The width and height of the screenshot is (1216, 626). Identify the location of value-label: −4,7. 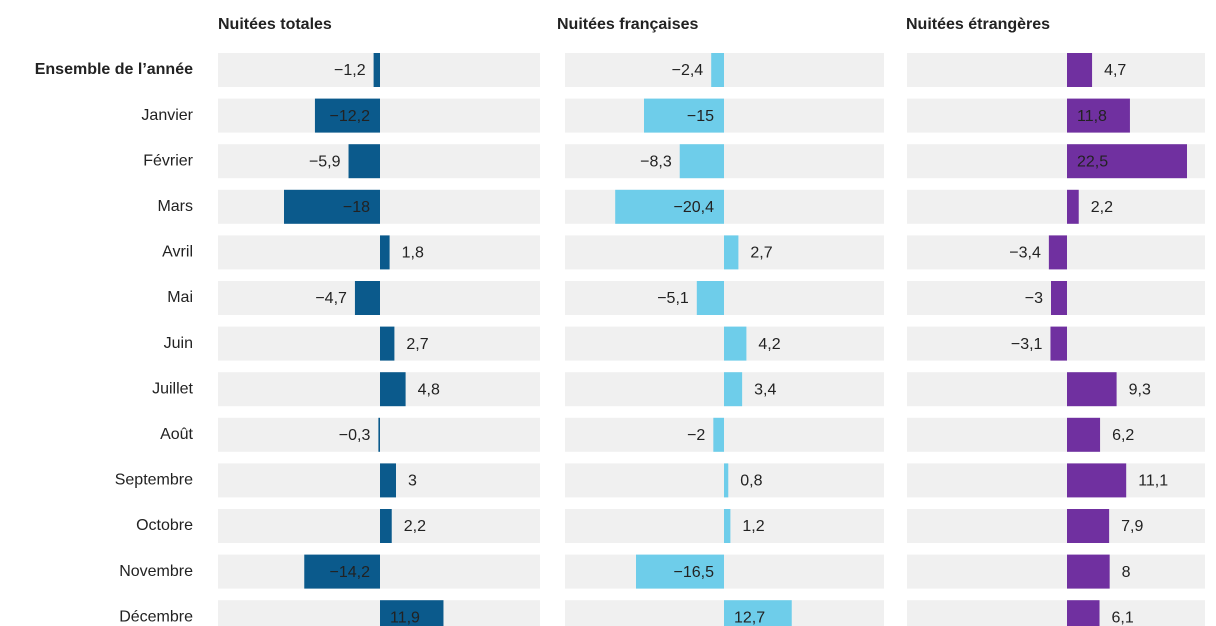
(331, 298).